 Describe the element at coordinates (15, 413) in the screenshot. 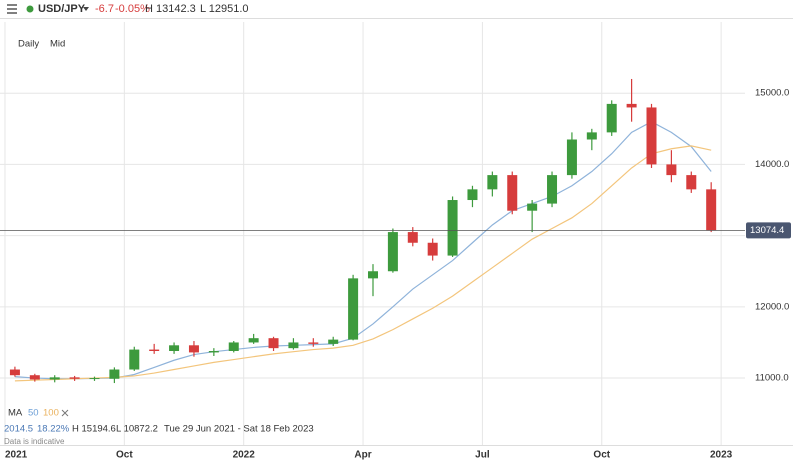

I see `ma-label: MA` at that location.